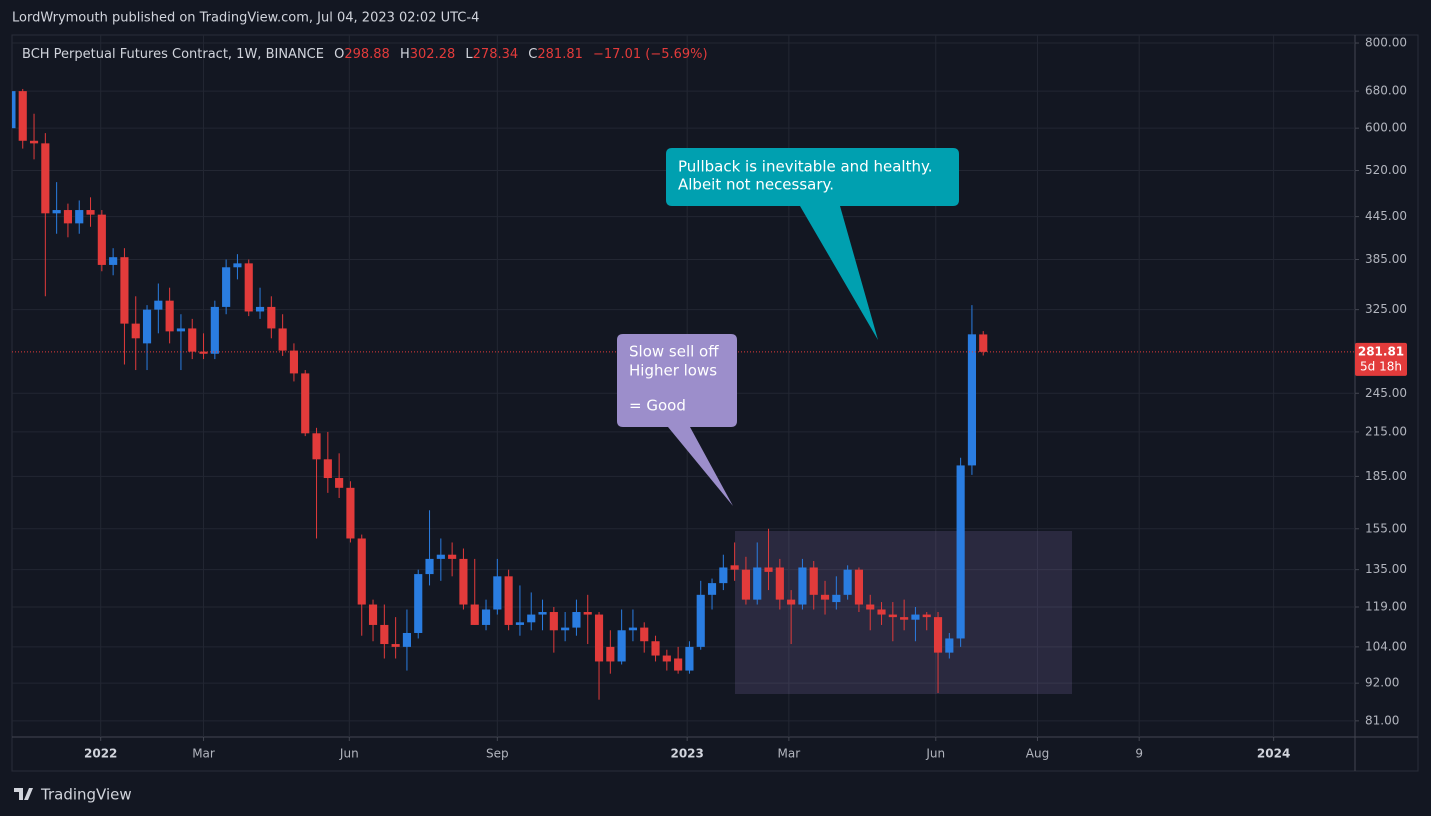  What do you see at coordinates (1386, 393) in the screenshot?
I see `y-tick-label: 245.00` at bounding box center [1386, 393].